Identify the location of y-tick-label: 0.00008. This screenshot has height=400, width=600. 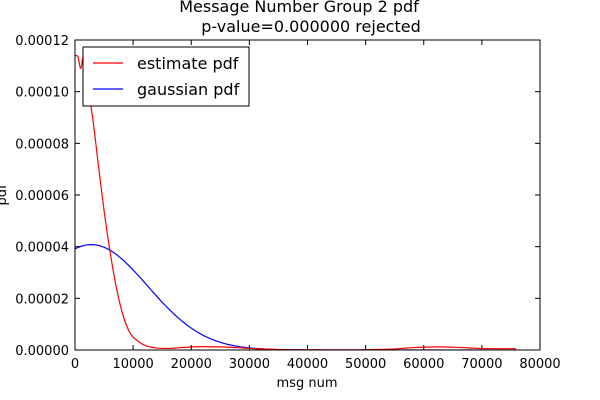
(42, 144).